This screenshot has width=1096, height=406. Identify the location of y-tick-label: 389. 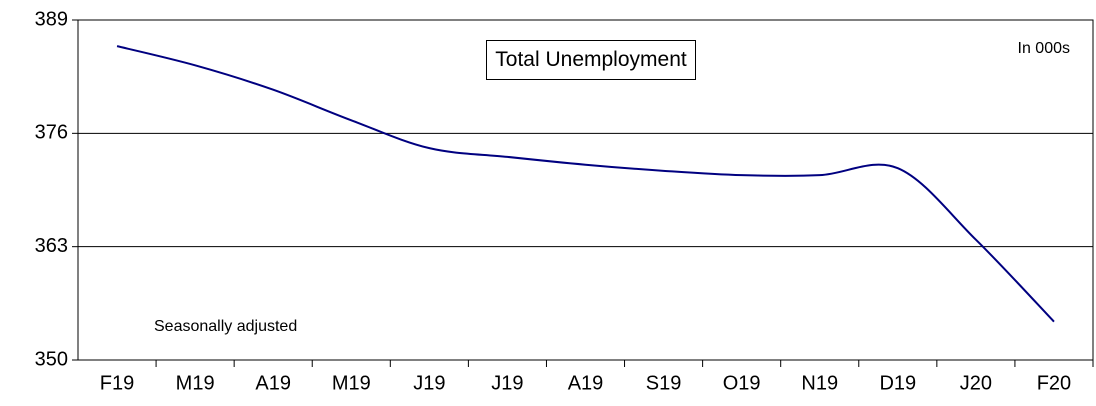
(51, 19).